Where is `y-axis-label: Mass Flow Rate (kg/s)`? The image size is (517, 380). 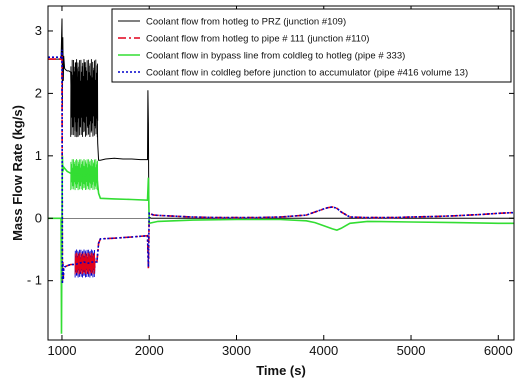
y-axis-label: Mass Flow Rate (kg/s) is located at coordinates (17, 173).